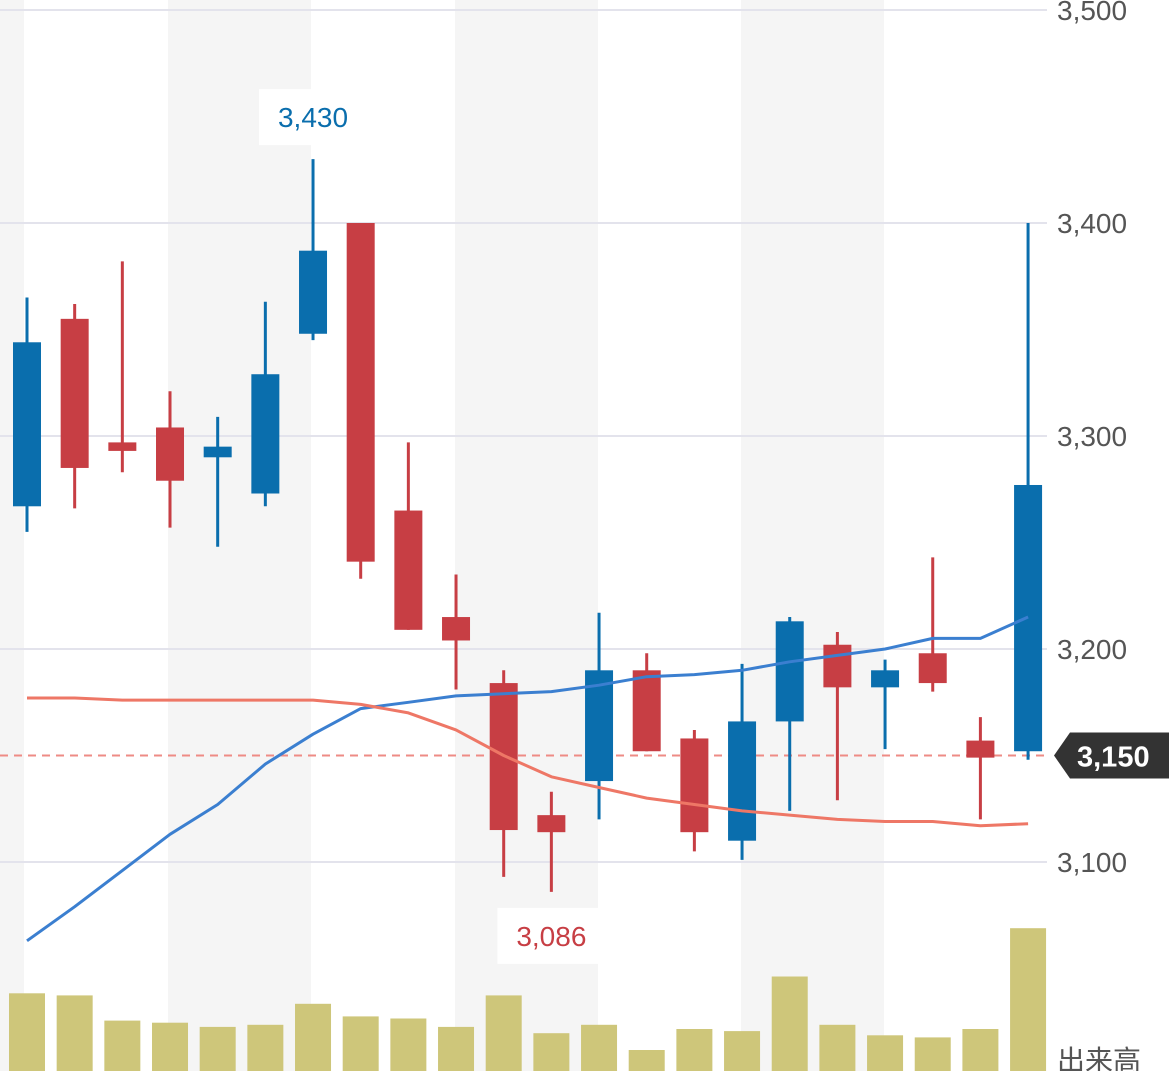 This screenshot has height=1071, width=1169. I want to click on volume-axis-label: 出来高, so click(1099, 1058).